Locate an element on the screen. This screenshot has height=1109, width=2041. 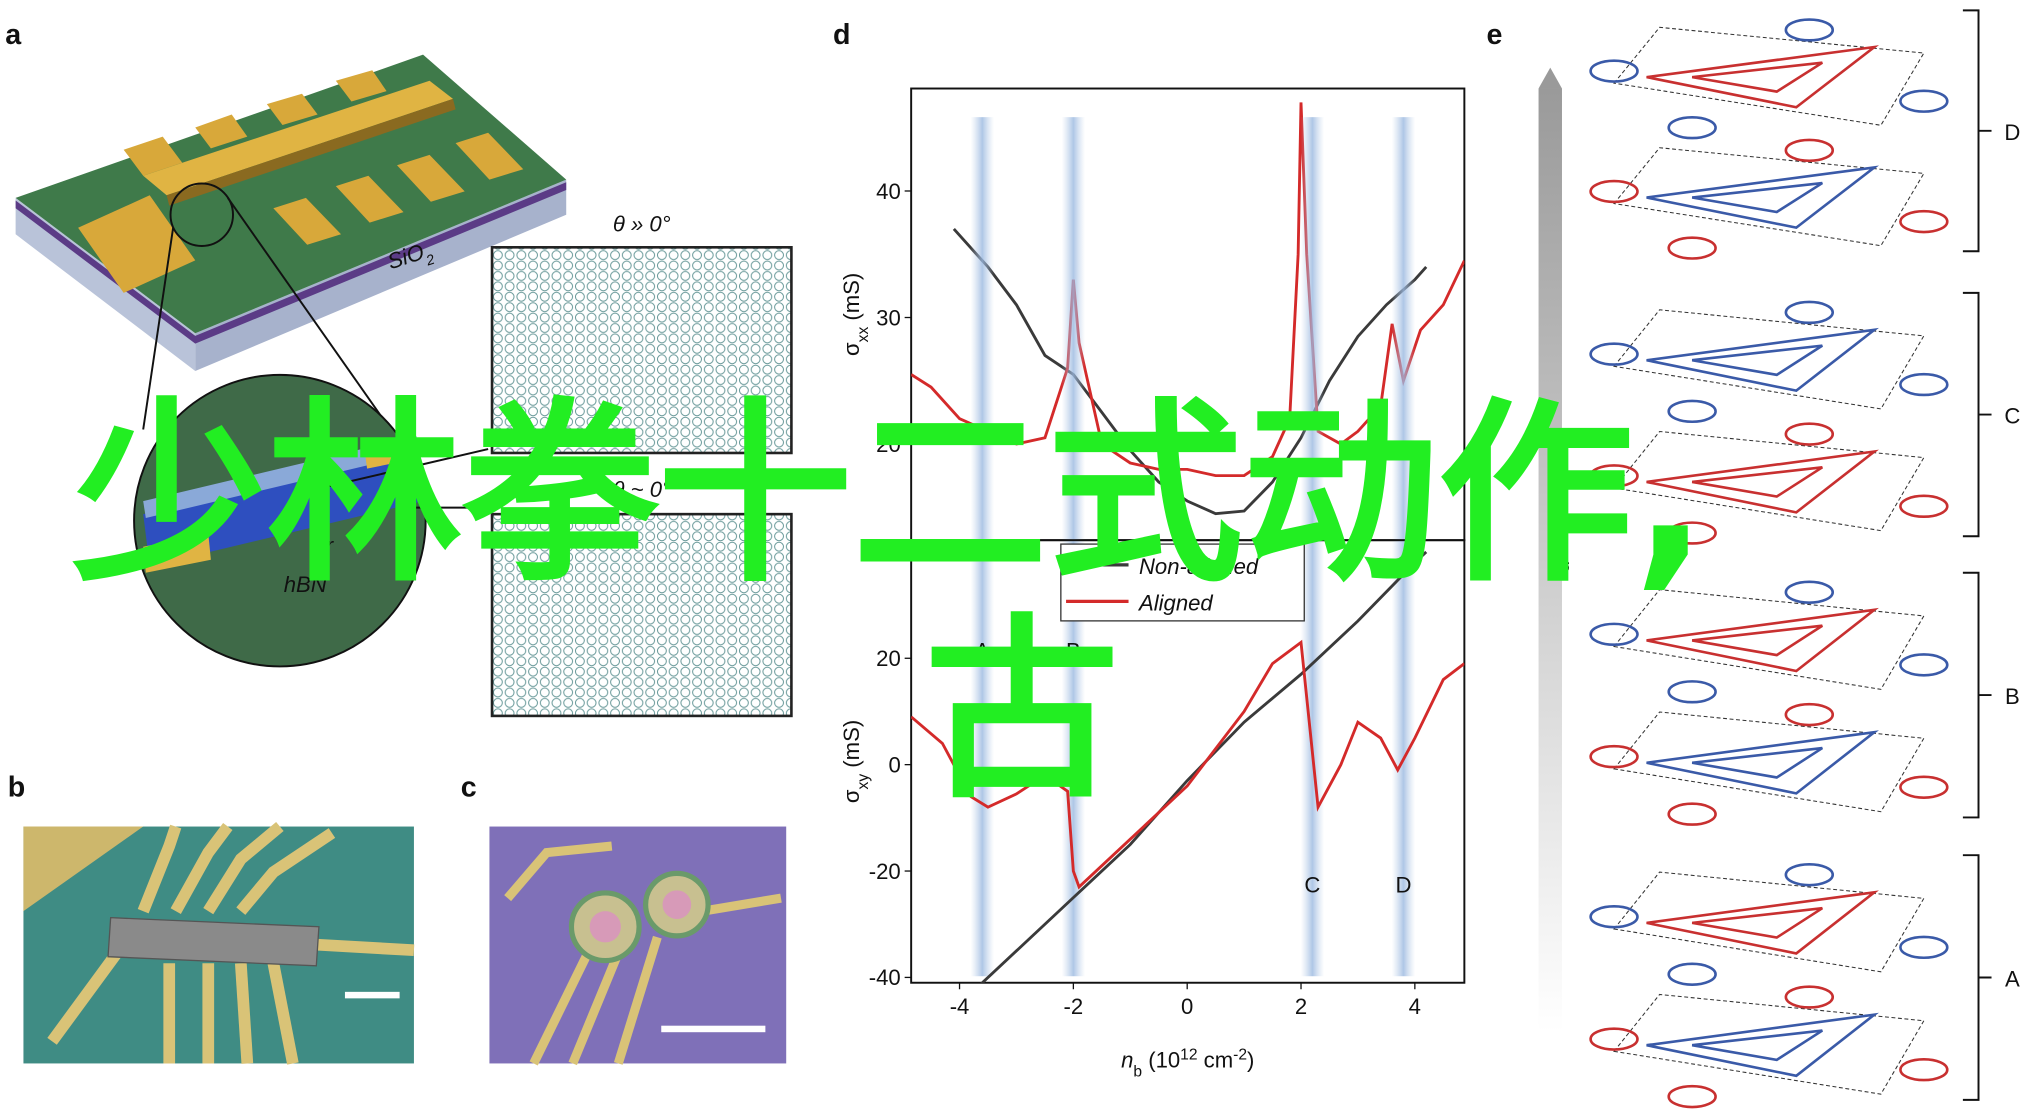
y-axis-label: σxx (mS) is located at coordinates (855, 314).